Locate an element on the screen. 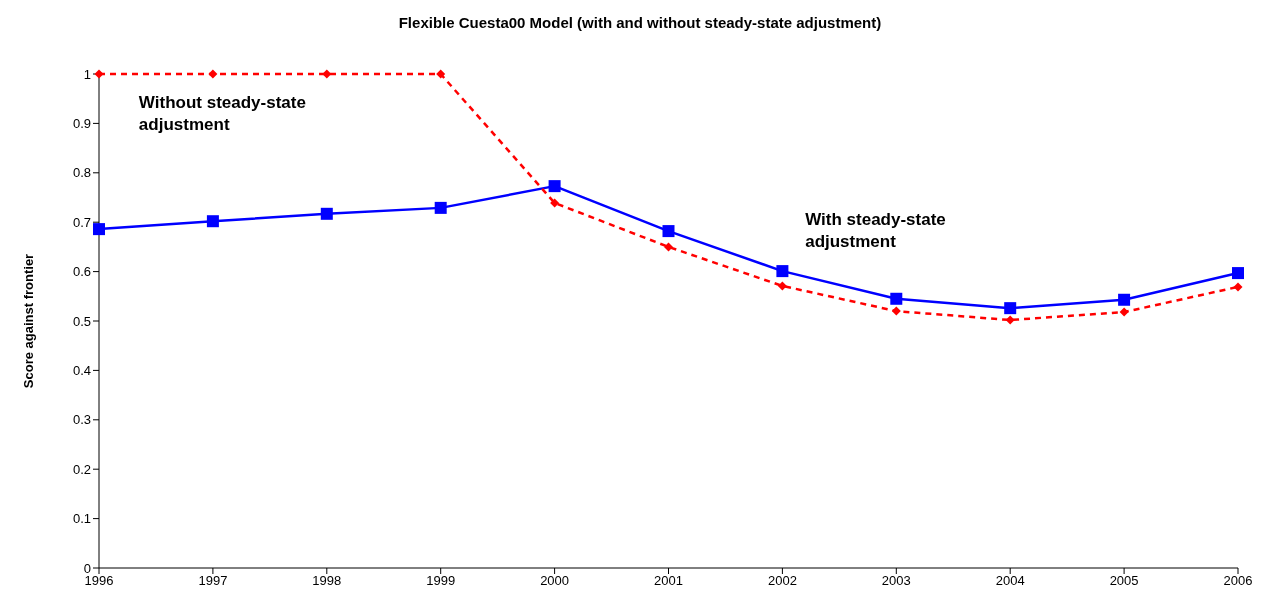 The image size is (1280, 610). y-tick-label: 0 is located at coordinates (87, 568).